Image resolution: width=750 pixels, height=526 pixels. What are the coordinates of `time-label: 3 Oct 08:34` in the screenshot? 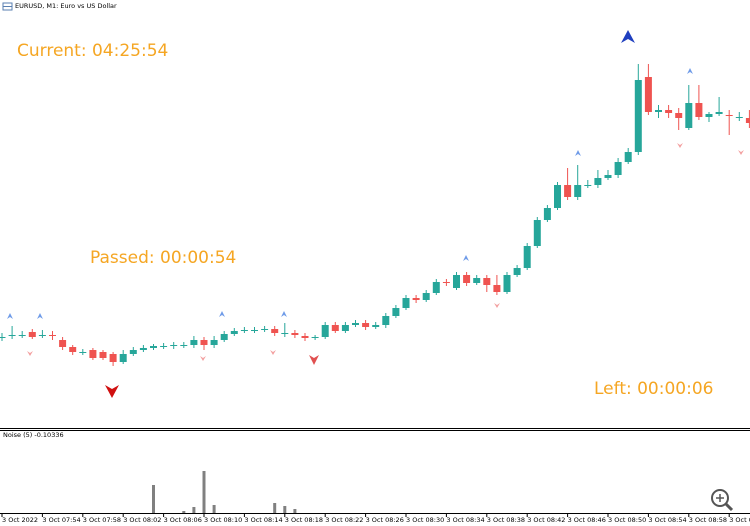 It's located at (465, 520).